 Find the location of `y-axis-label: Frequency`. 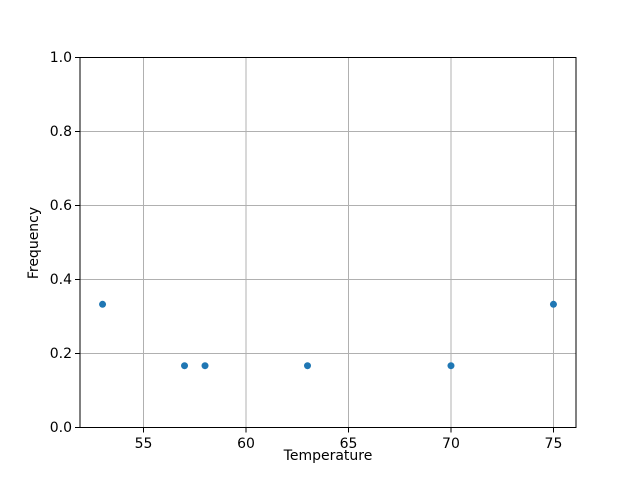

y-axis-label: Frequency is located at coordinates (34, 242).